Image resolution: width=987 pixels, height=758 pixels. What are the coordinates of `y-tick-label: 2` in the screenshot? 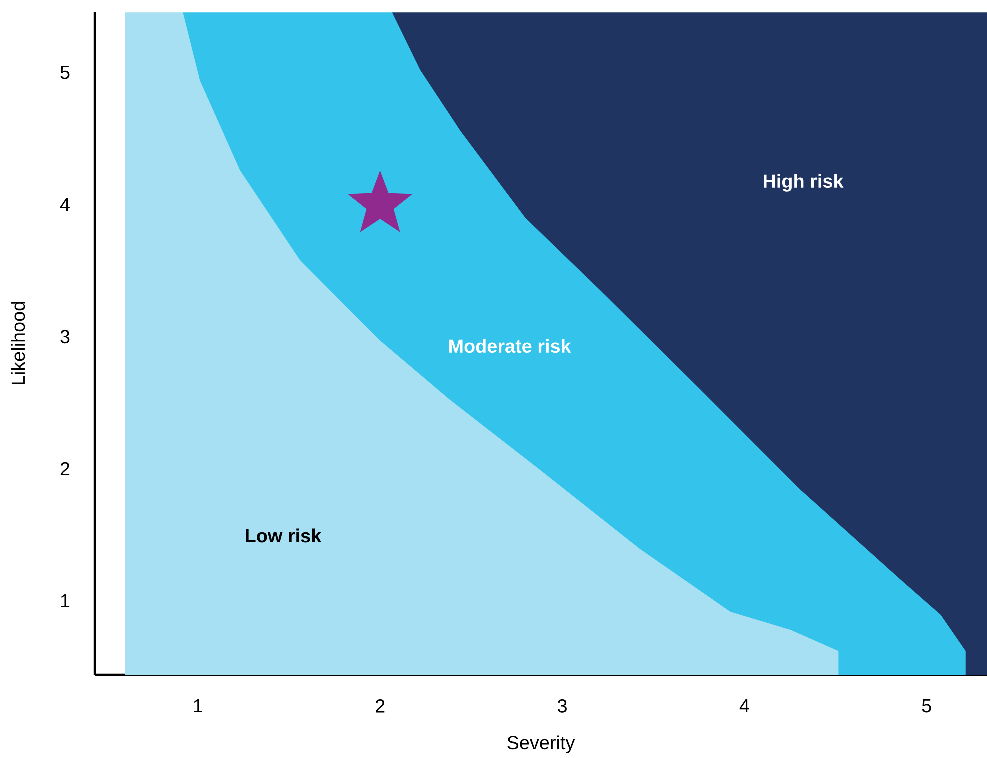 It's located at (65, 469).